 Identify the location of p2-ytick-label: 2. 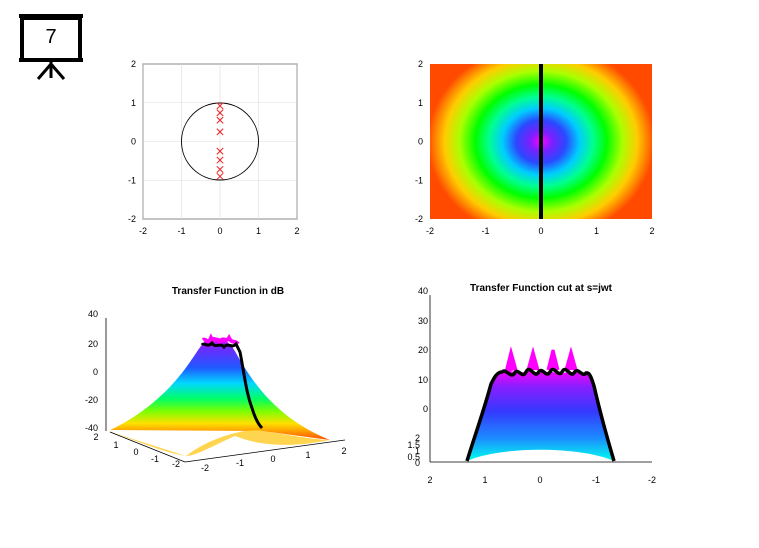
(420, 64).